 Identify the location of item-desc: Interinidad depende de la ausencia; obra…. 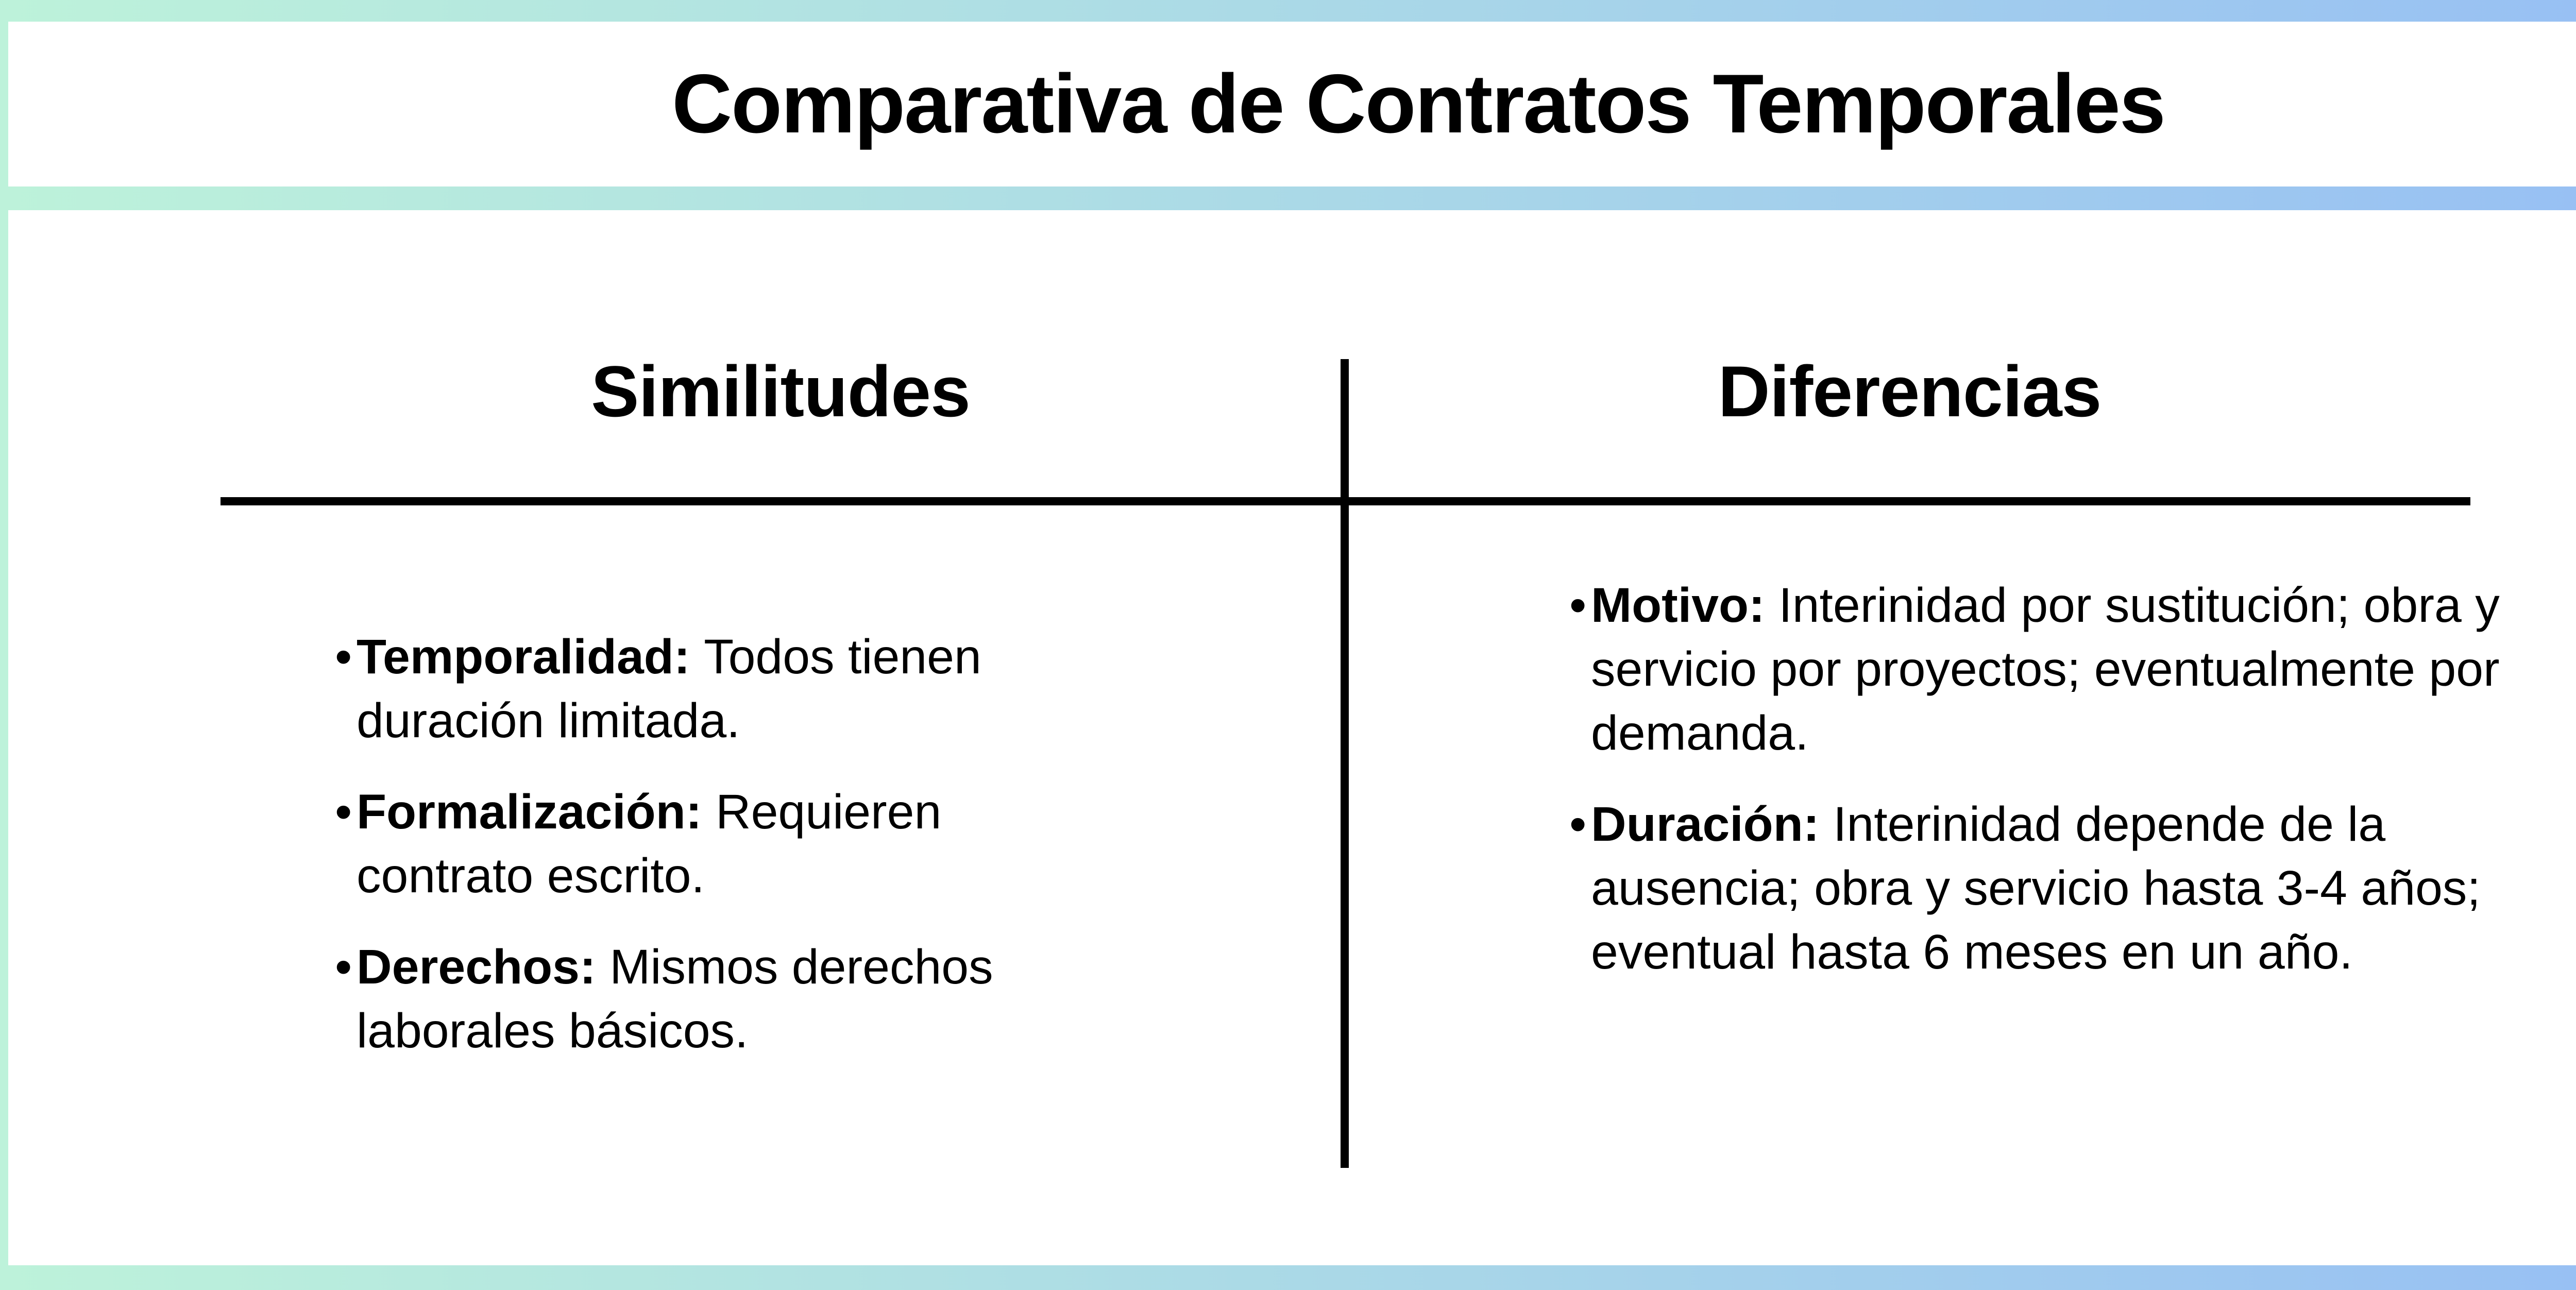
(2036, 888).